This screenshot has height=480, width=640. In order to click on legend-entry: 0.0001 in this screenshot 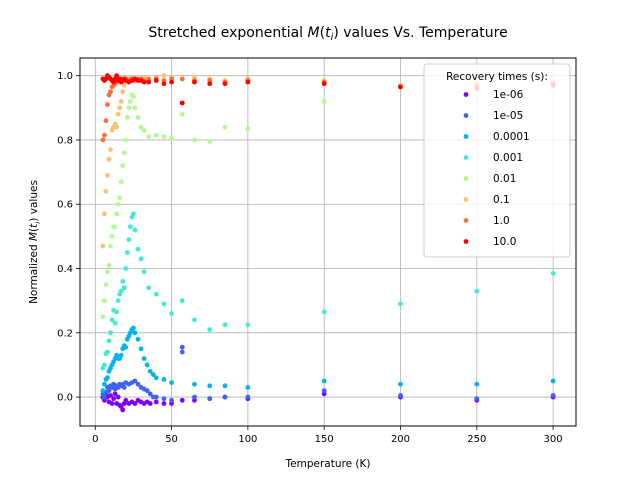, I will do `click(496, 137)`.